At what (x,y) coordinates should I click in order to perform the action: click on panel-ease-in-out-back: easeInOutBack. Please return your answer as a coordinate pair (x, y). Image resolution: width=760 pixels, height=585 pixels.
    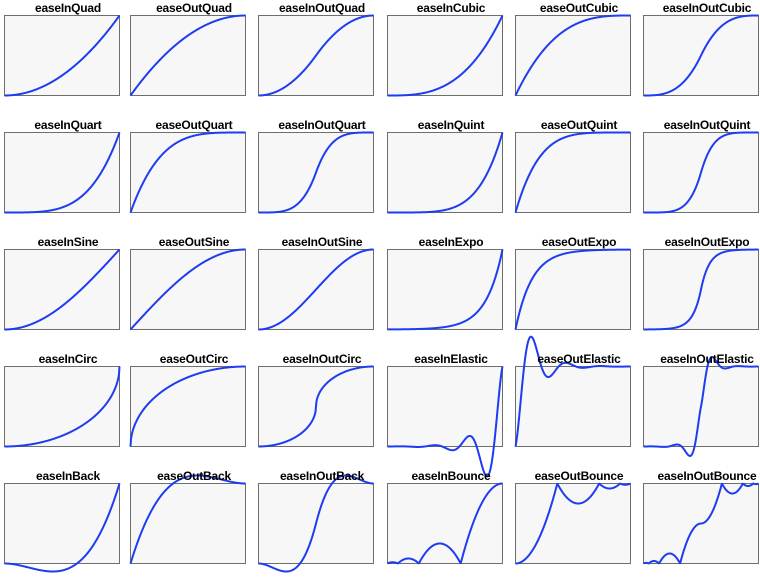
    Looking at the image, I should click on (321, 526).